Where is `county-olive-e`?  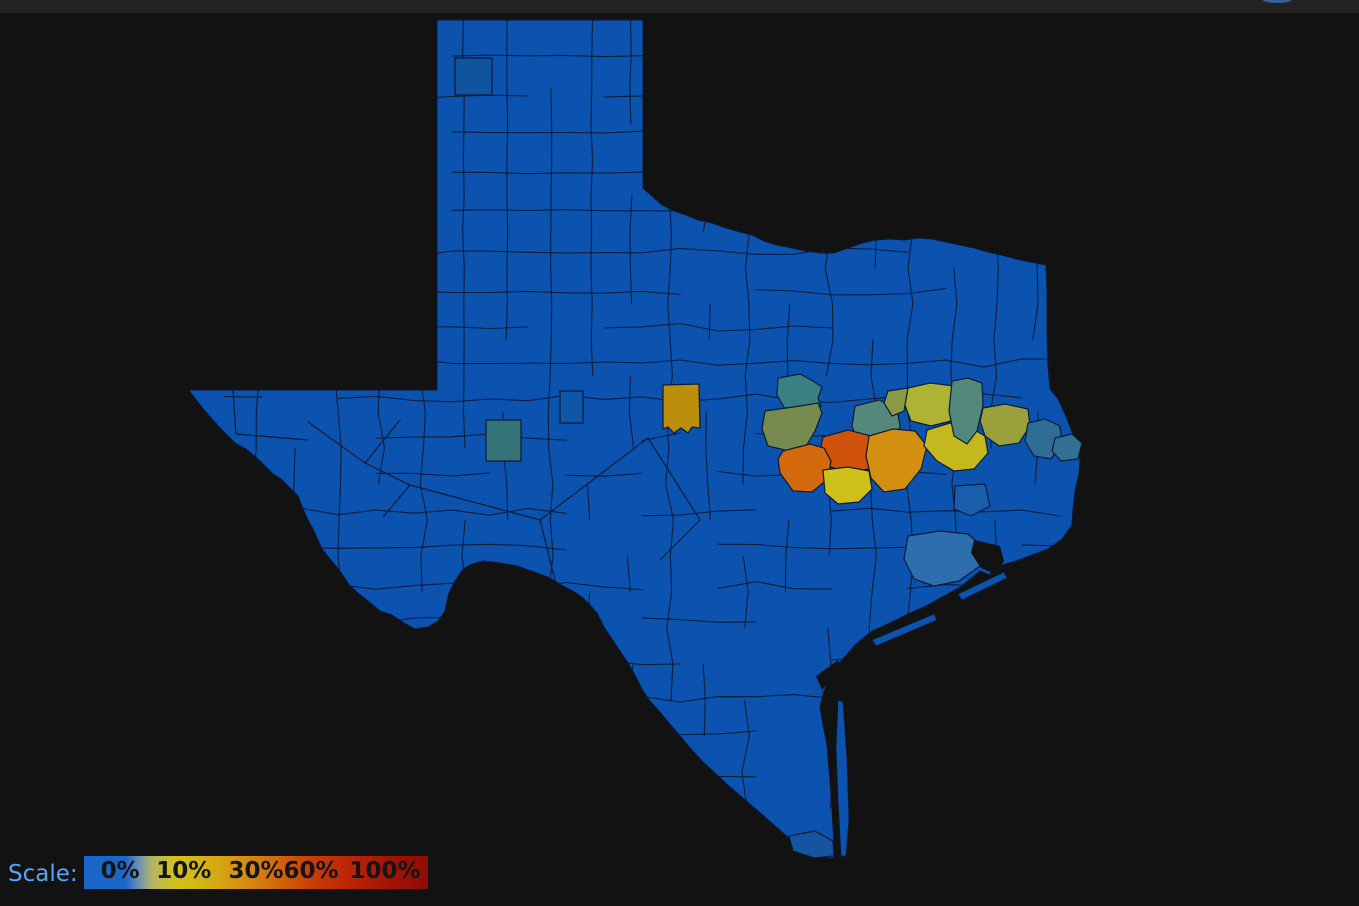 county-olive-e is located at coordinates (1005, 425).